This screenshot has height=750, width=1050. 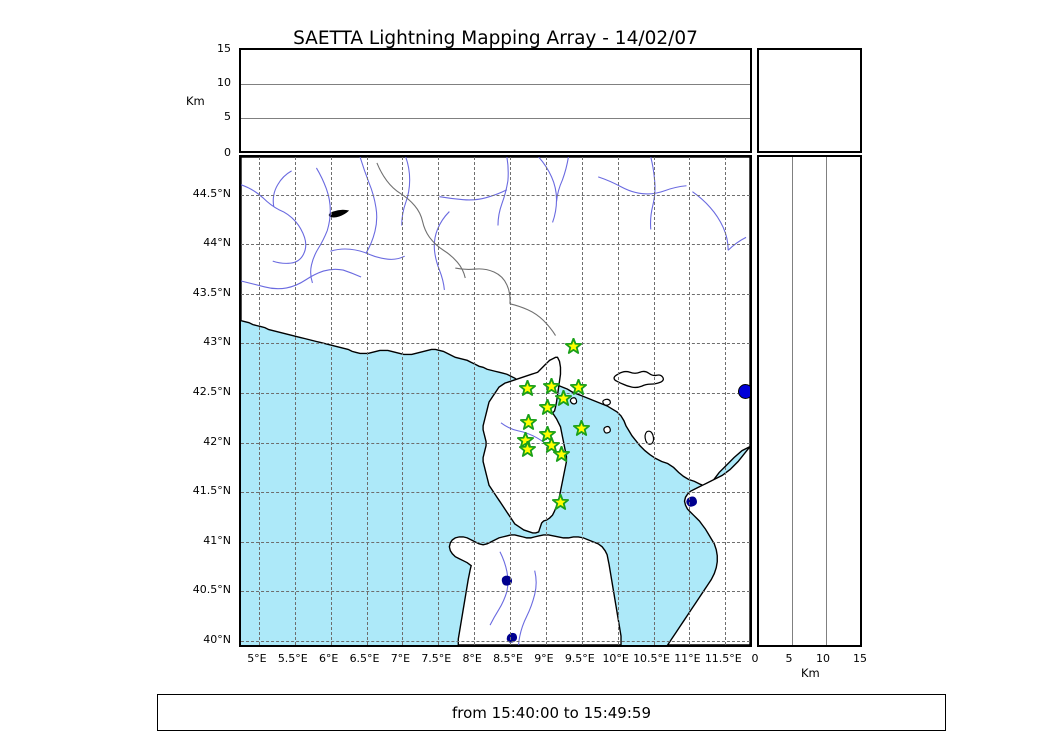 I want to click on top-panel-ytick-15: 15, so click(x=224, y=48).